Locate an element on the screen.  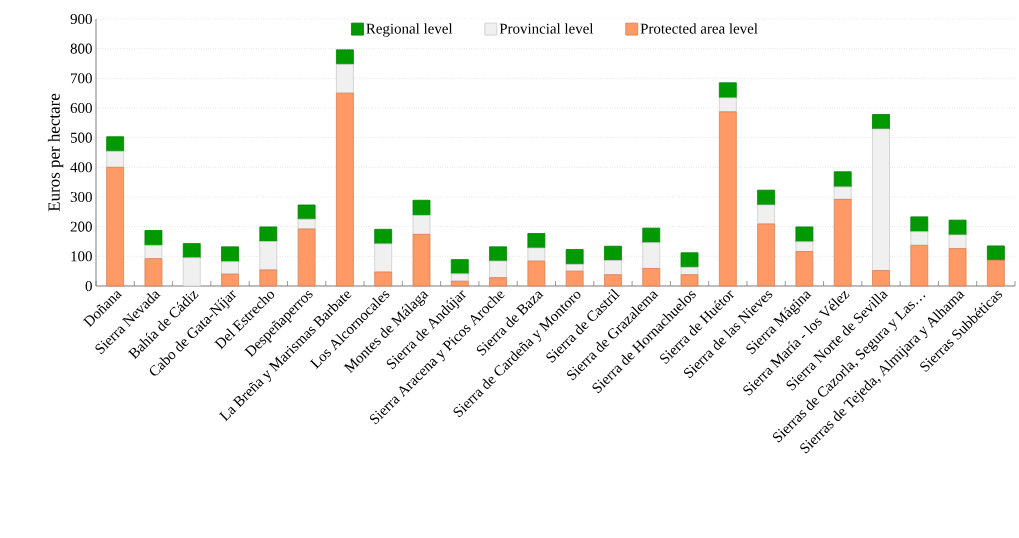
y-tick-label: 800 is located at coordinates (81, 48).